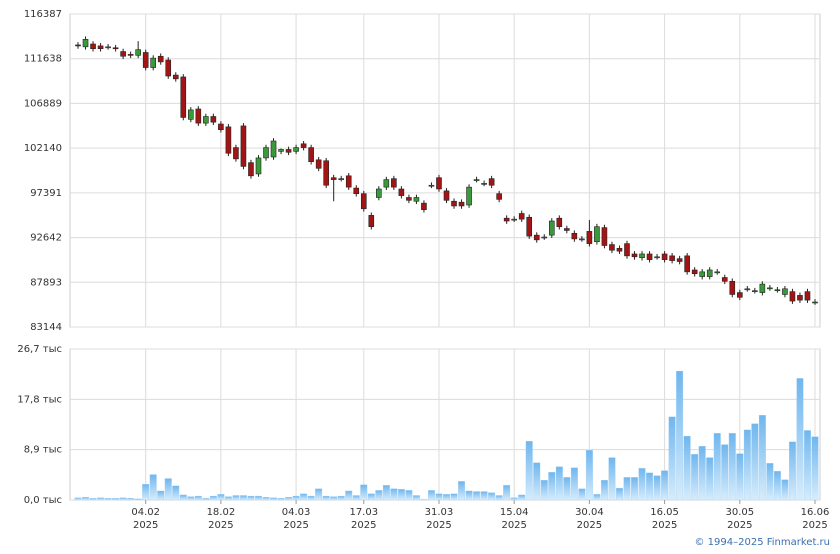 The width and height of the screenshot is (840, 554). Describe the element at coordinates (46, 238) in the screenshot. I see `y-tick-label: 92642` at that location.